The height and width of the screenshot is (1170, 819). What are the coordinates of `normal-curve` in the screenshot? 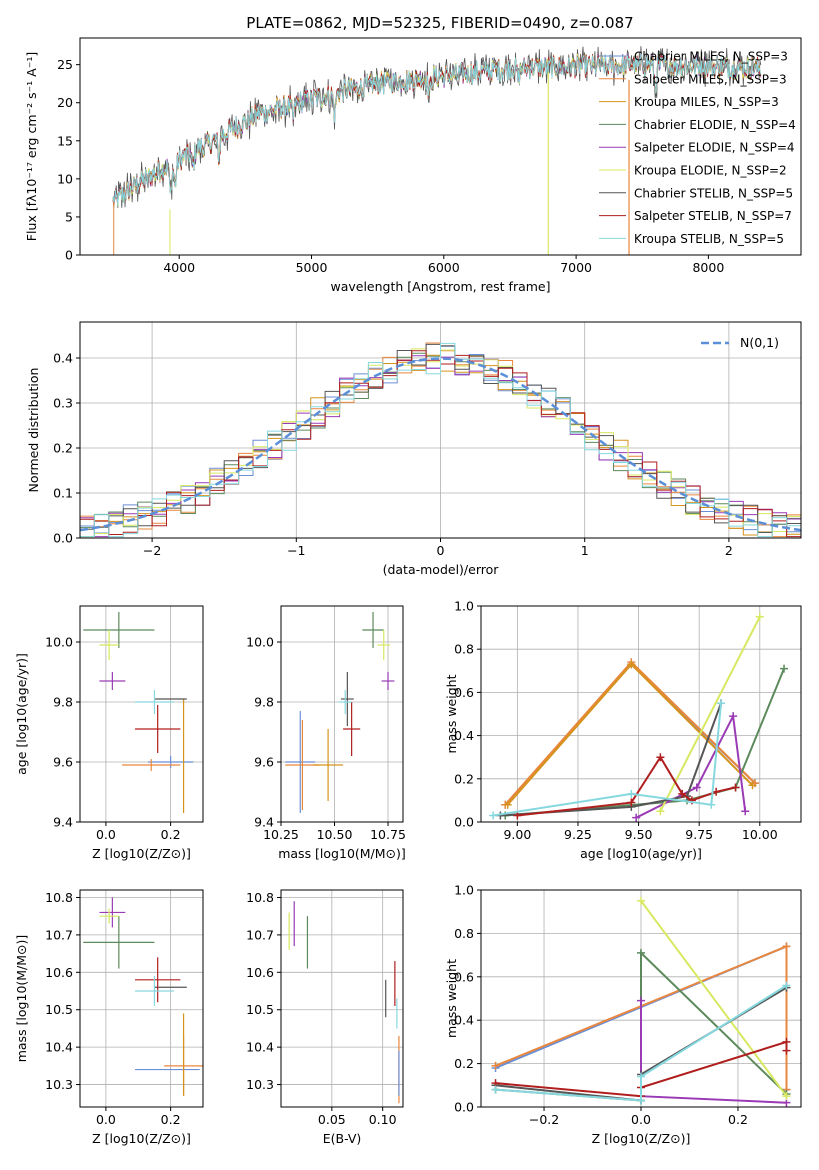 It's located at (440, 444).